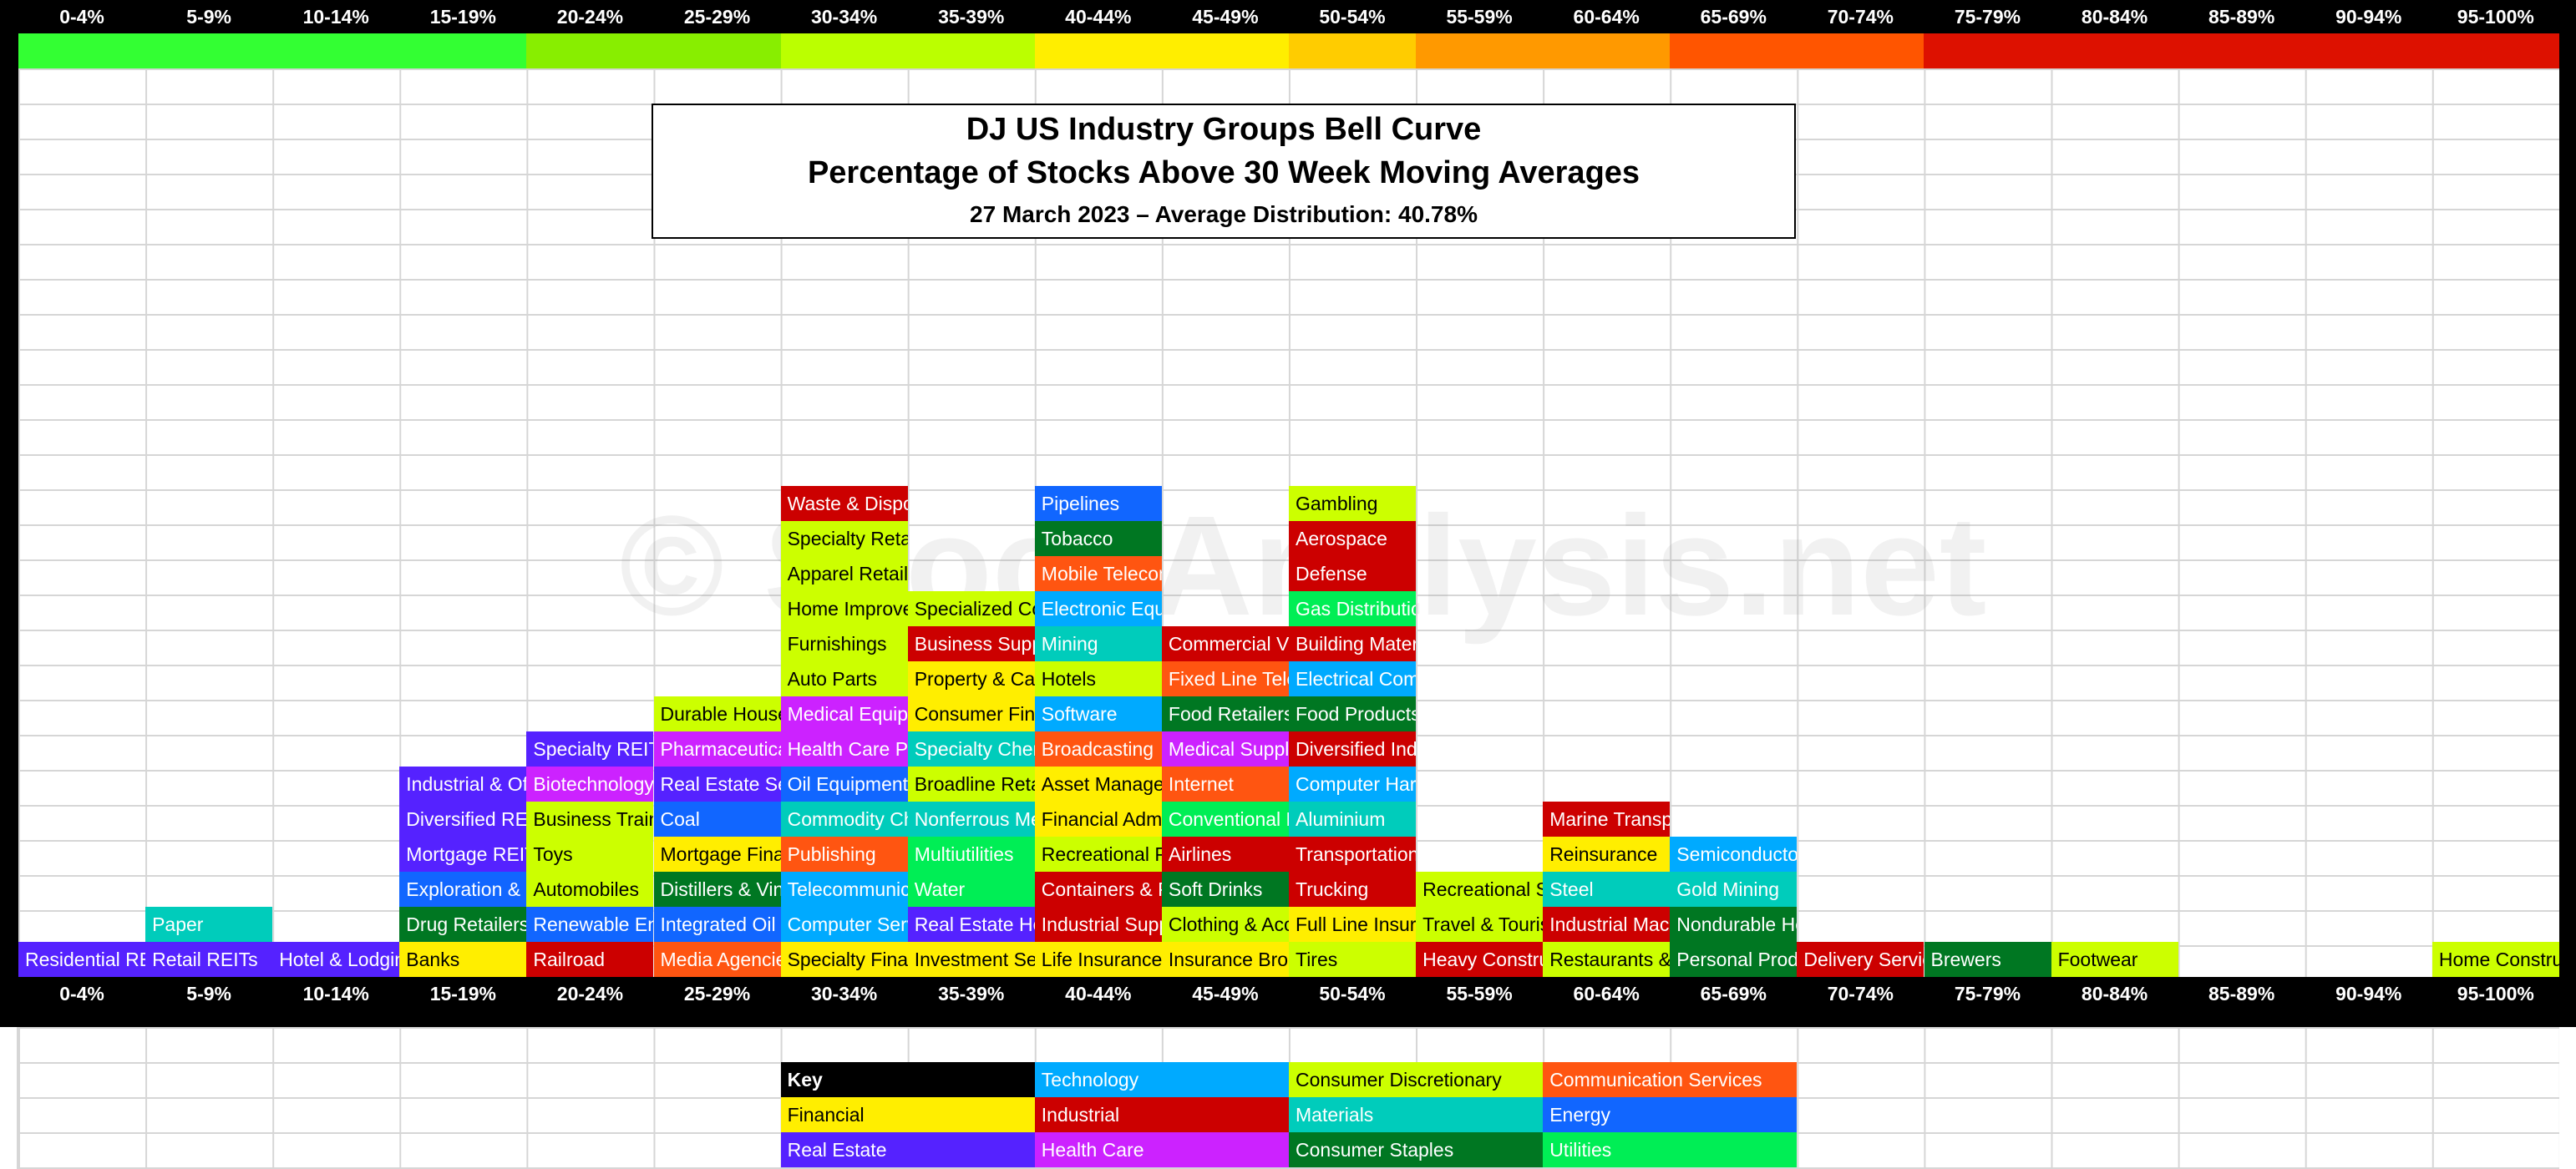  I want to click on header-range-label: 85-89%, so click(2241, 16).